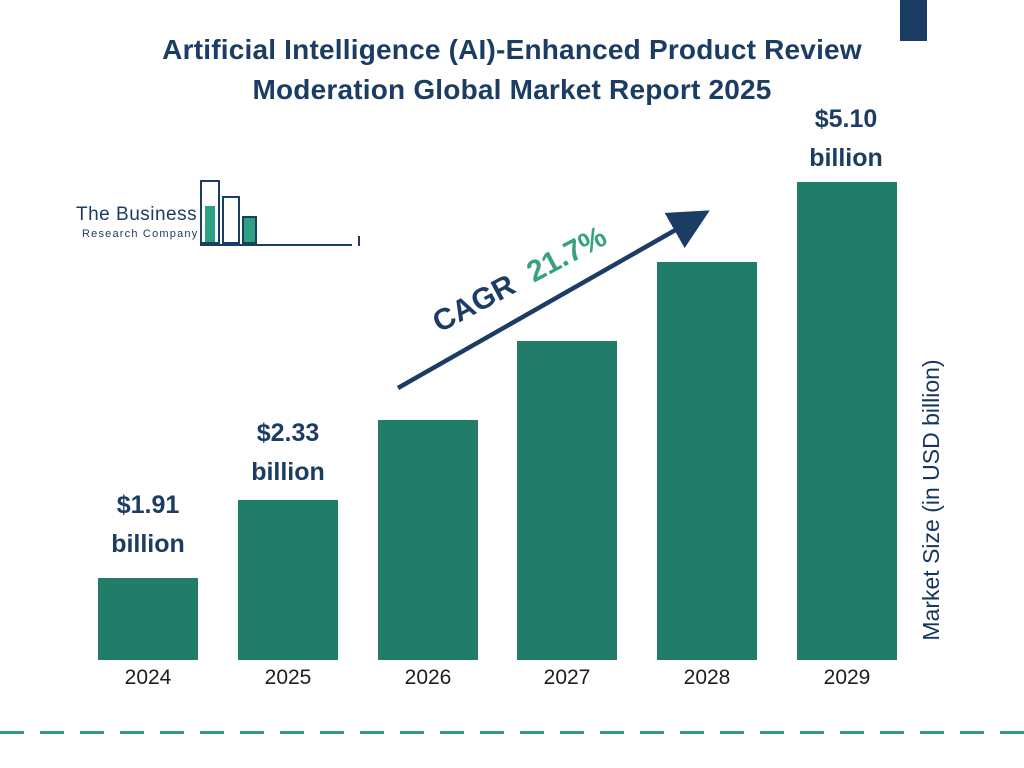 The image size is (1024, 768). I want to click on bar-2028, so click(707, 461).